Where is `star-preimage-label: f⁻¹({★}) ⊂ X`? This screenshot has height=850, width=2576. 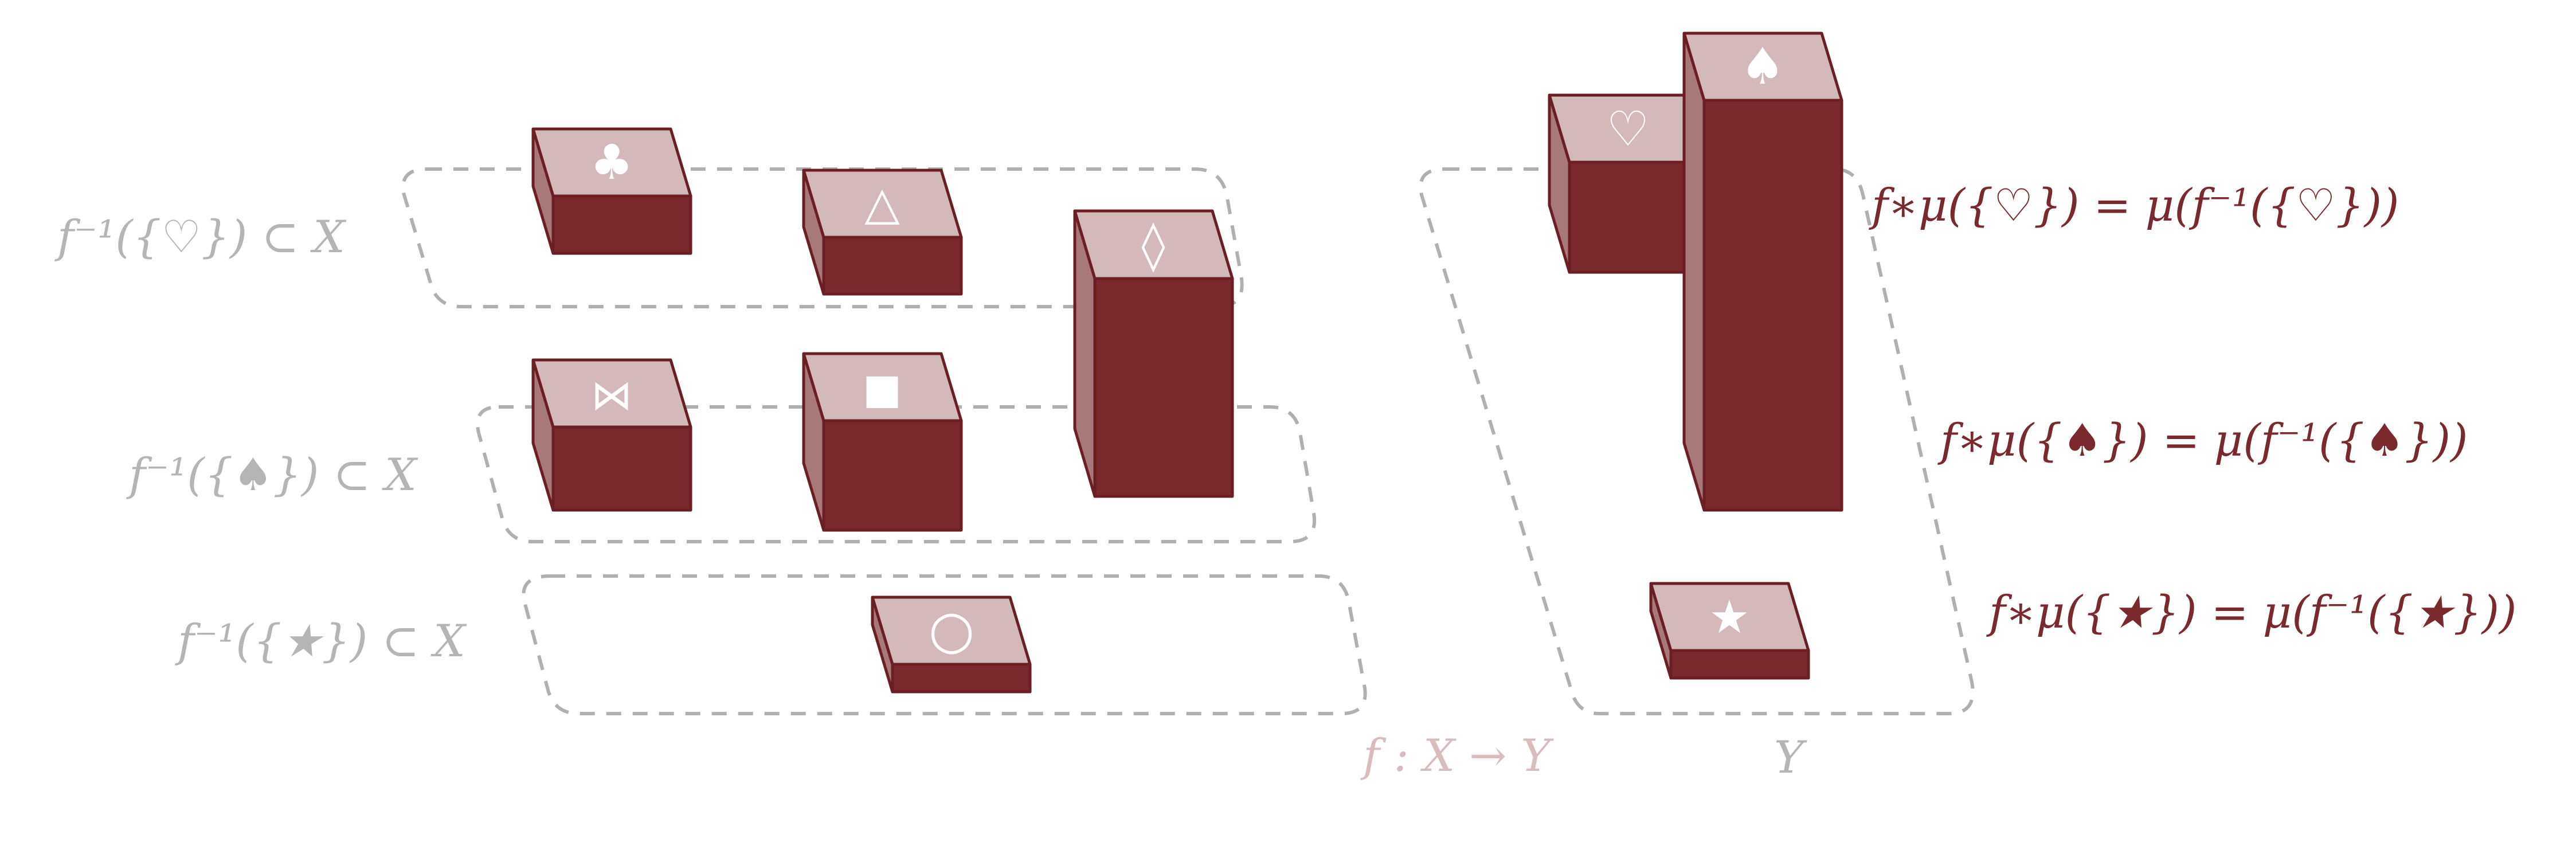
star-preimage-label: f⁻¹({★}) ⊂ X is located at coordinates (321, 641).